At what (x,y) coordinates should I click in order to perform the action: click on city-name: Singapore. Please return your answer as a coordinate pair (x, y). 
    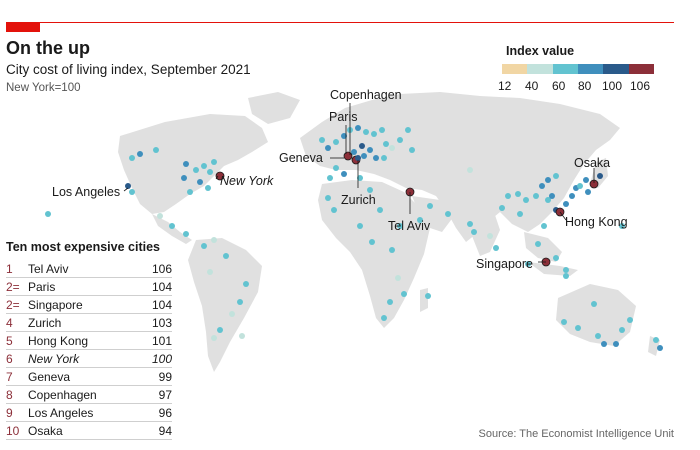
    Looking at the image, I should click on (84, 304).